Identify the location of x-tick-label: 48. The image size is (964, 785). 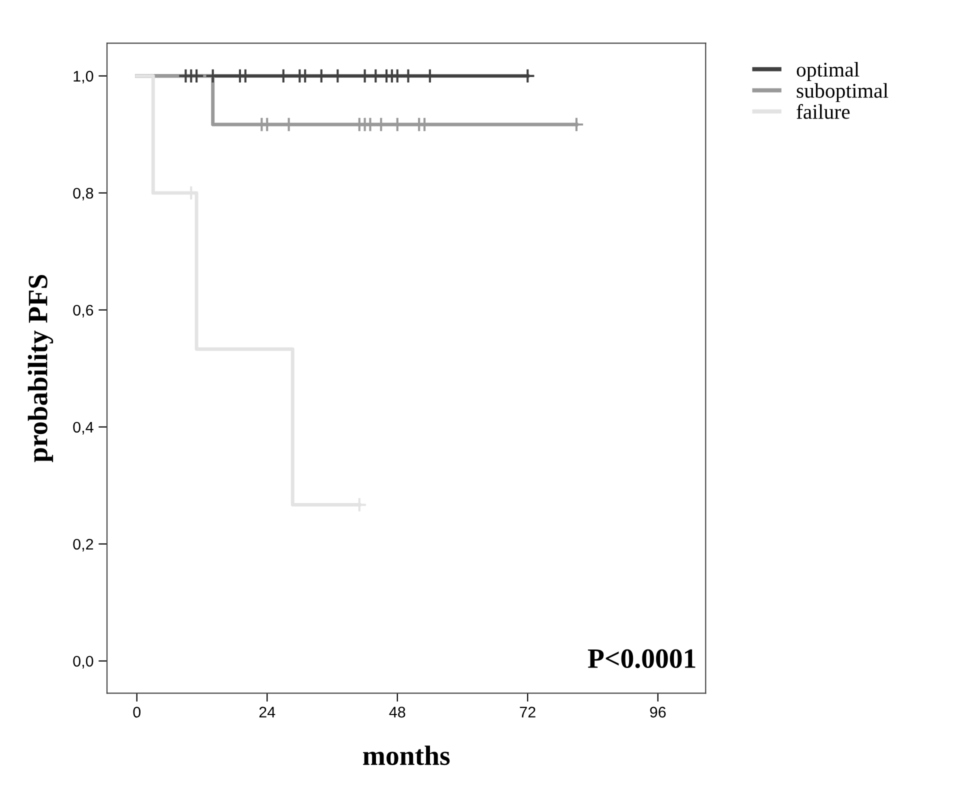
(397, 712).